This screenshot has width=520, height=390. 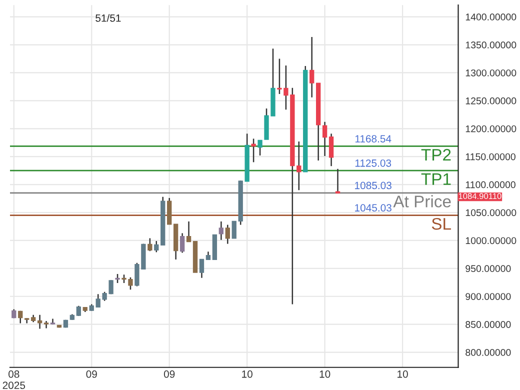 I want to click on y-tick-label: 1000.00000, so click(x=491, y=240).